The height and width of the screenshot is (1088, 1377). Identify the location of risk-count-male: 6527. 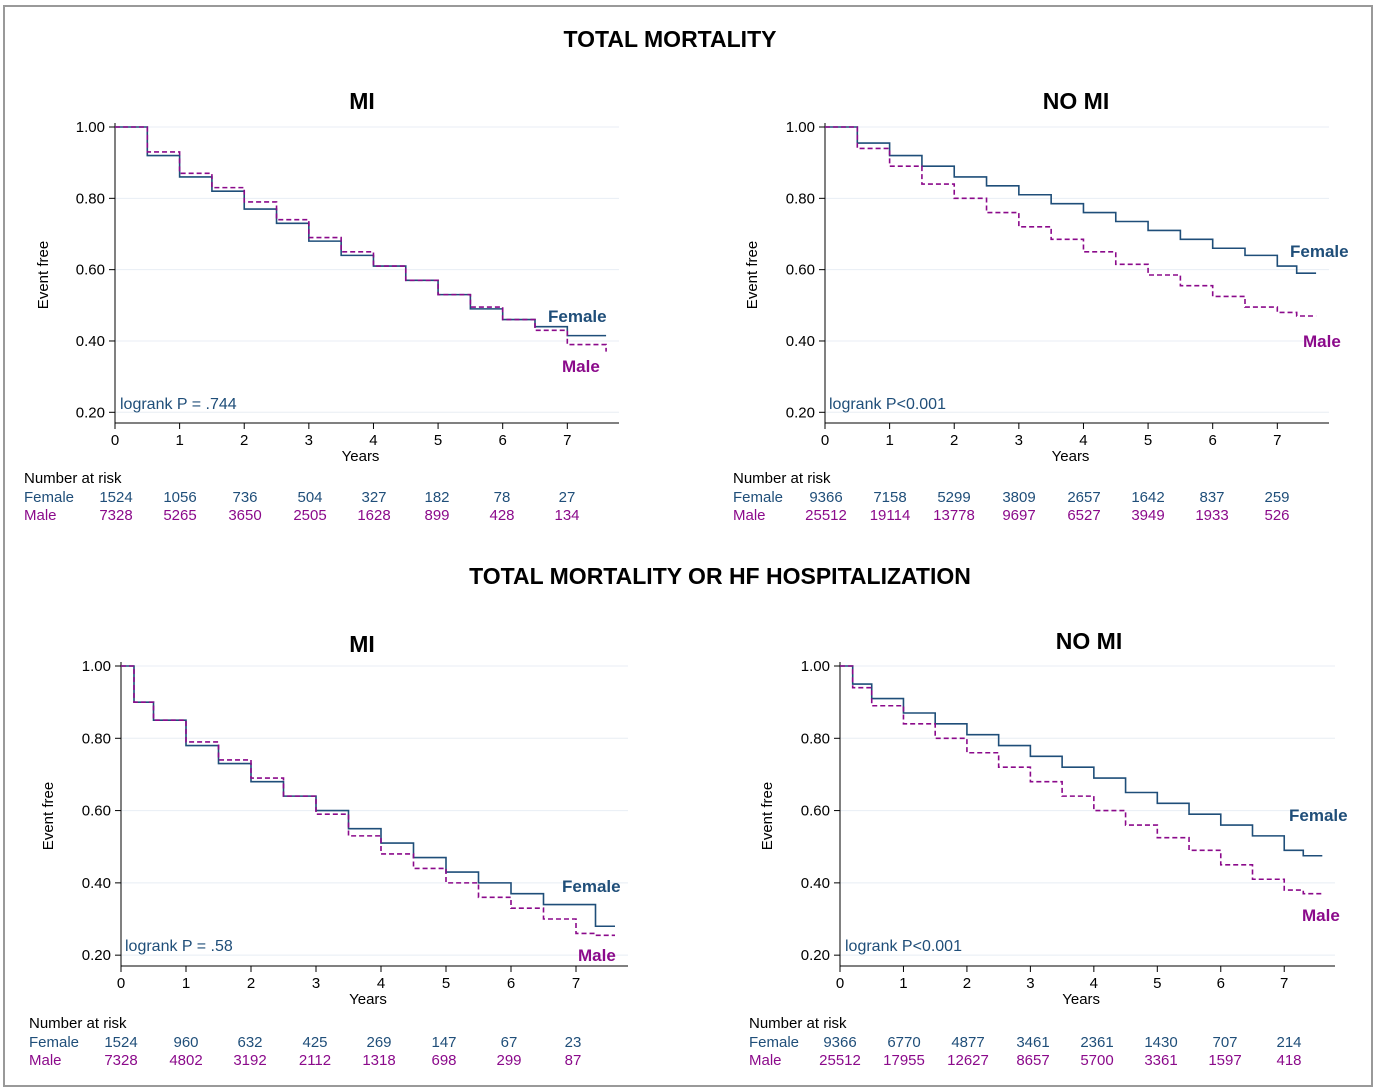
(1083, 515).